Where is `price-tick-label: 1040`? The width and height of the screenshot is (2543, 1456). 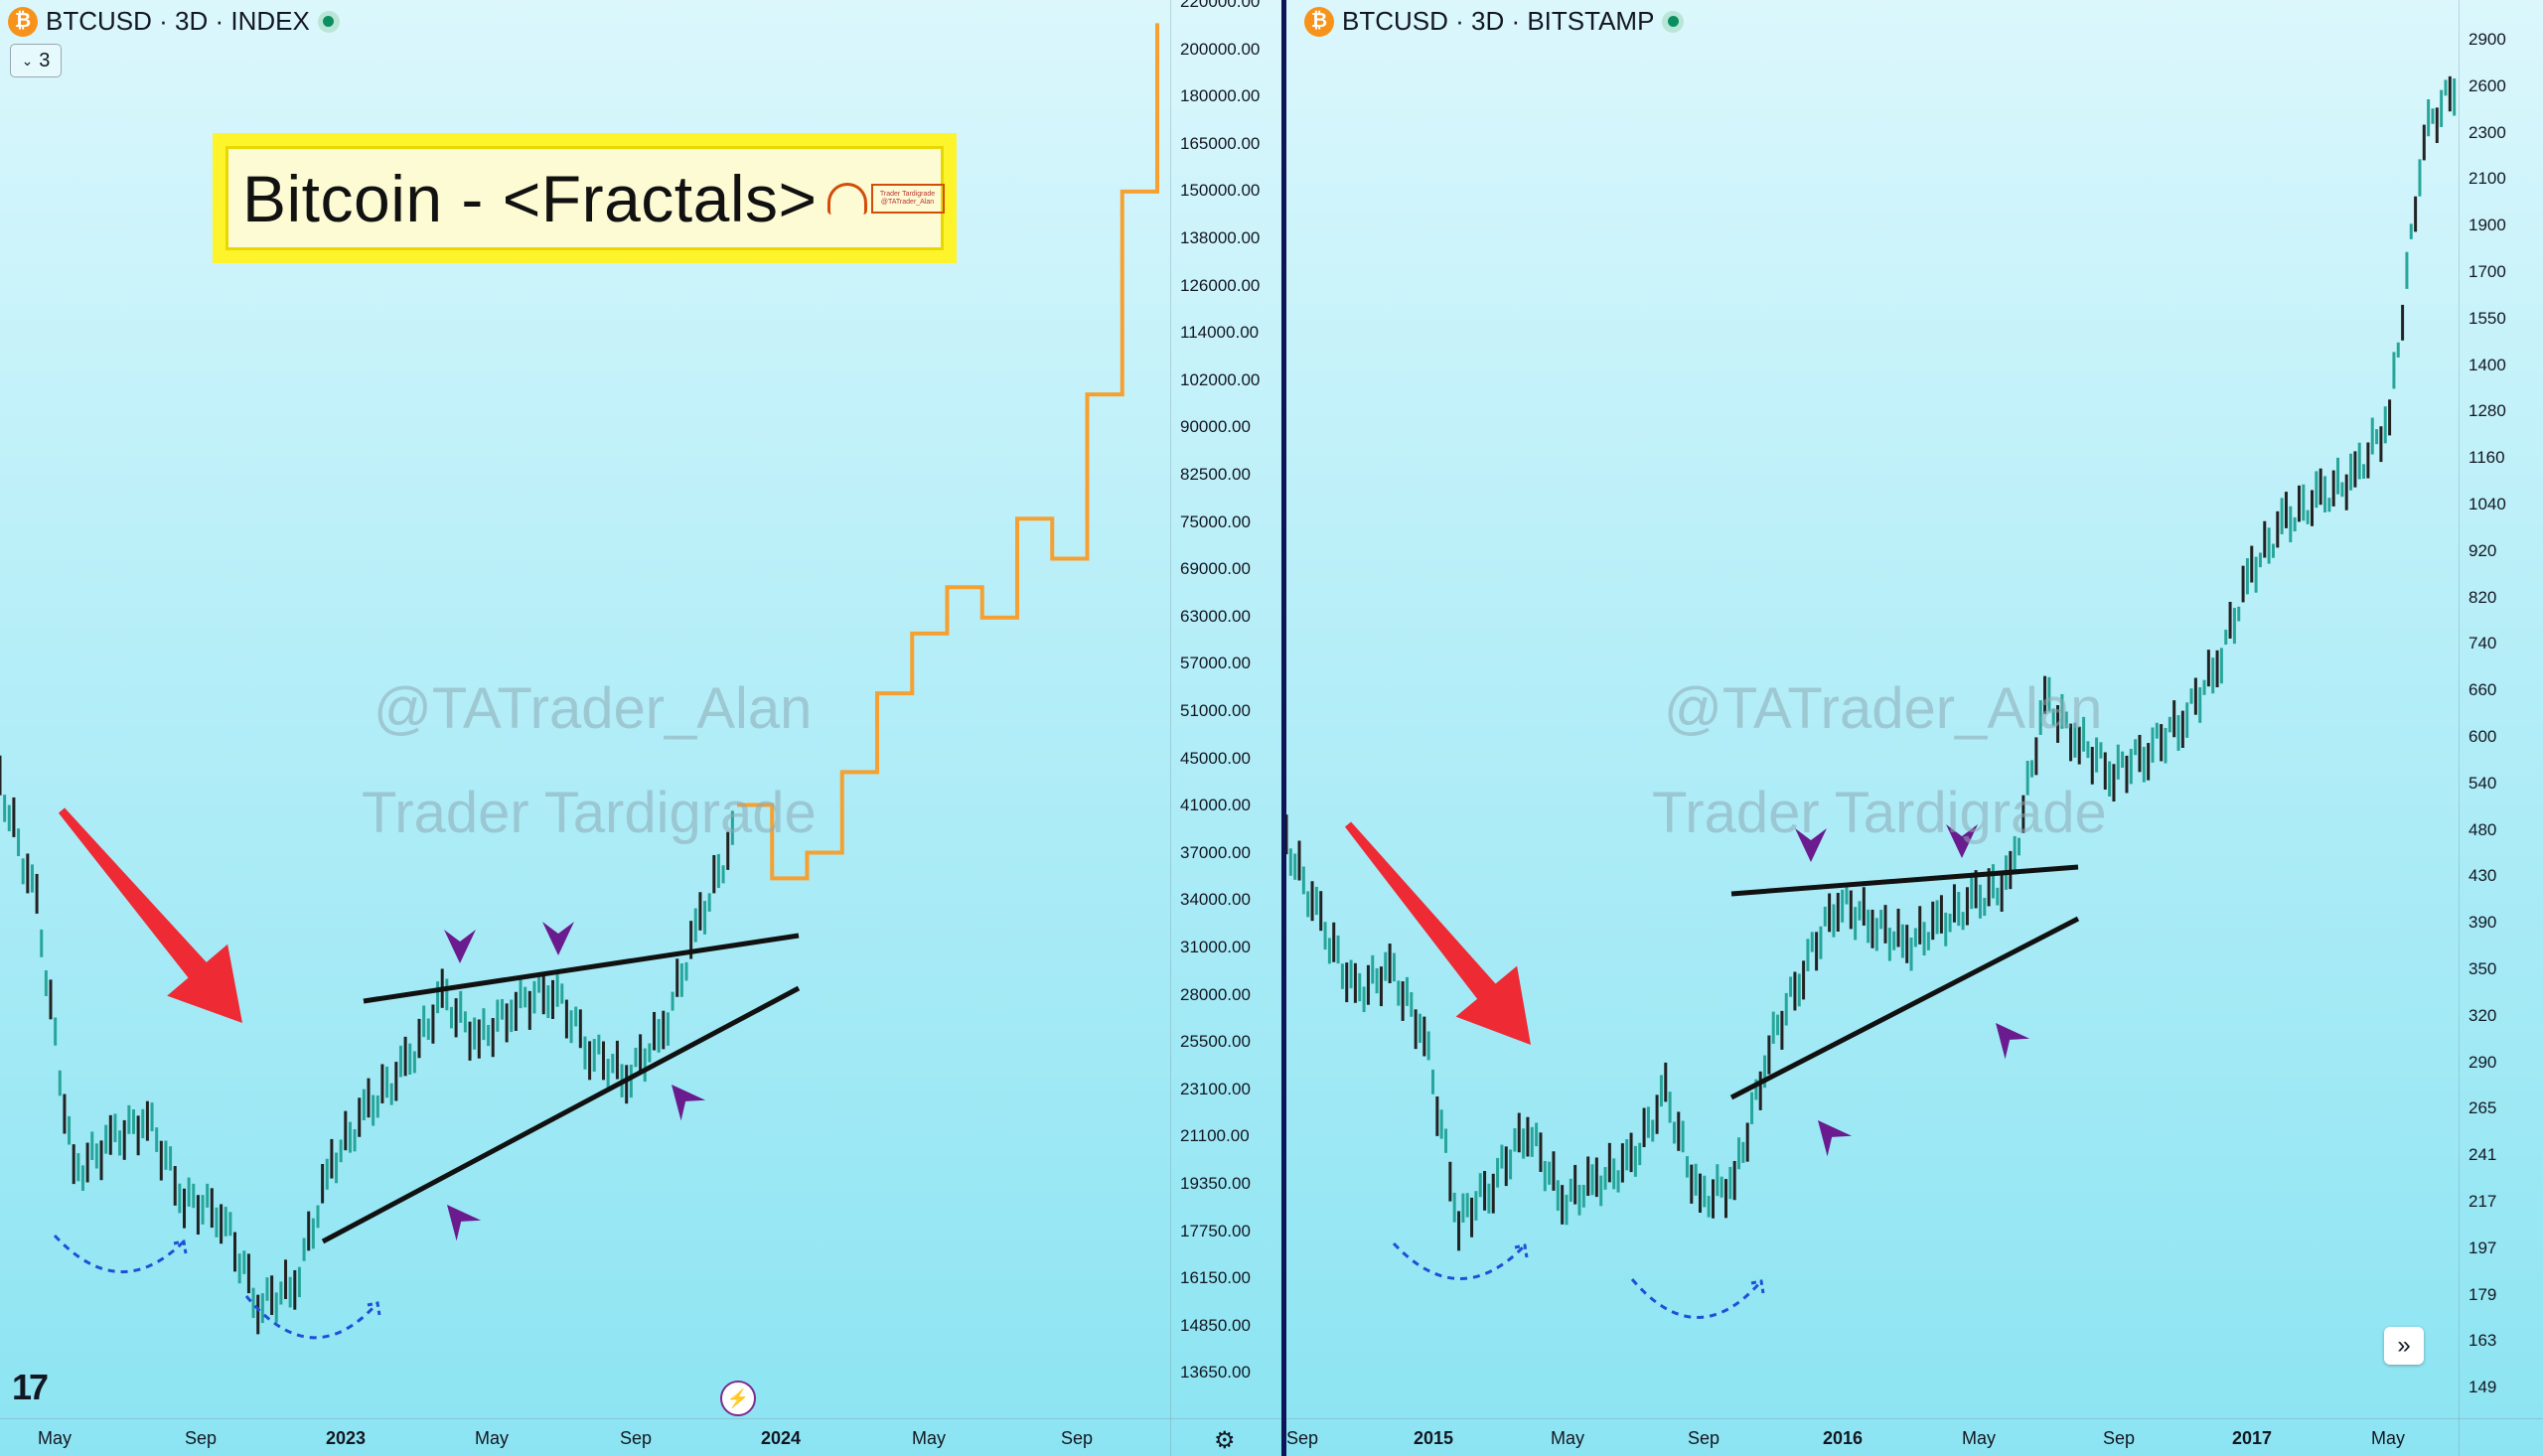
price-tick-label: 1040 is located at coordinates (2487, 504).